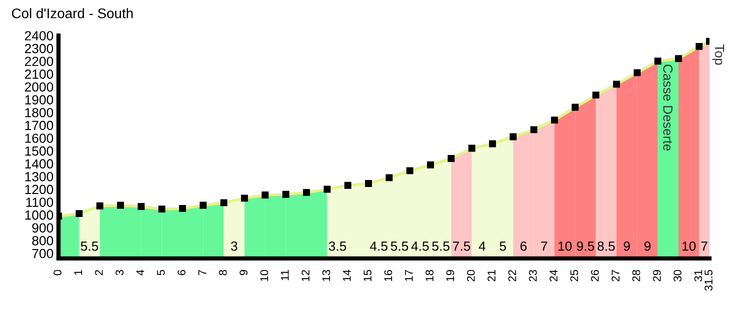 This screenshot has height=323, width=750. Describe the element at coordinates (482, 246) in the screenshot. I see `band-label: 4` at that location.